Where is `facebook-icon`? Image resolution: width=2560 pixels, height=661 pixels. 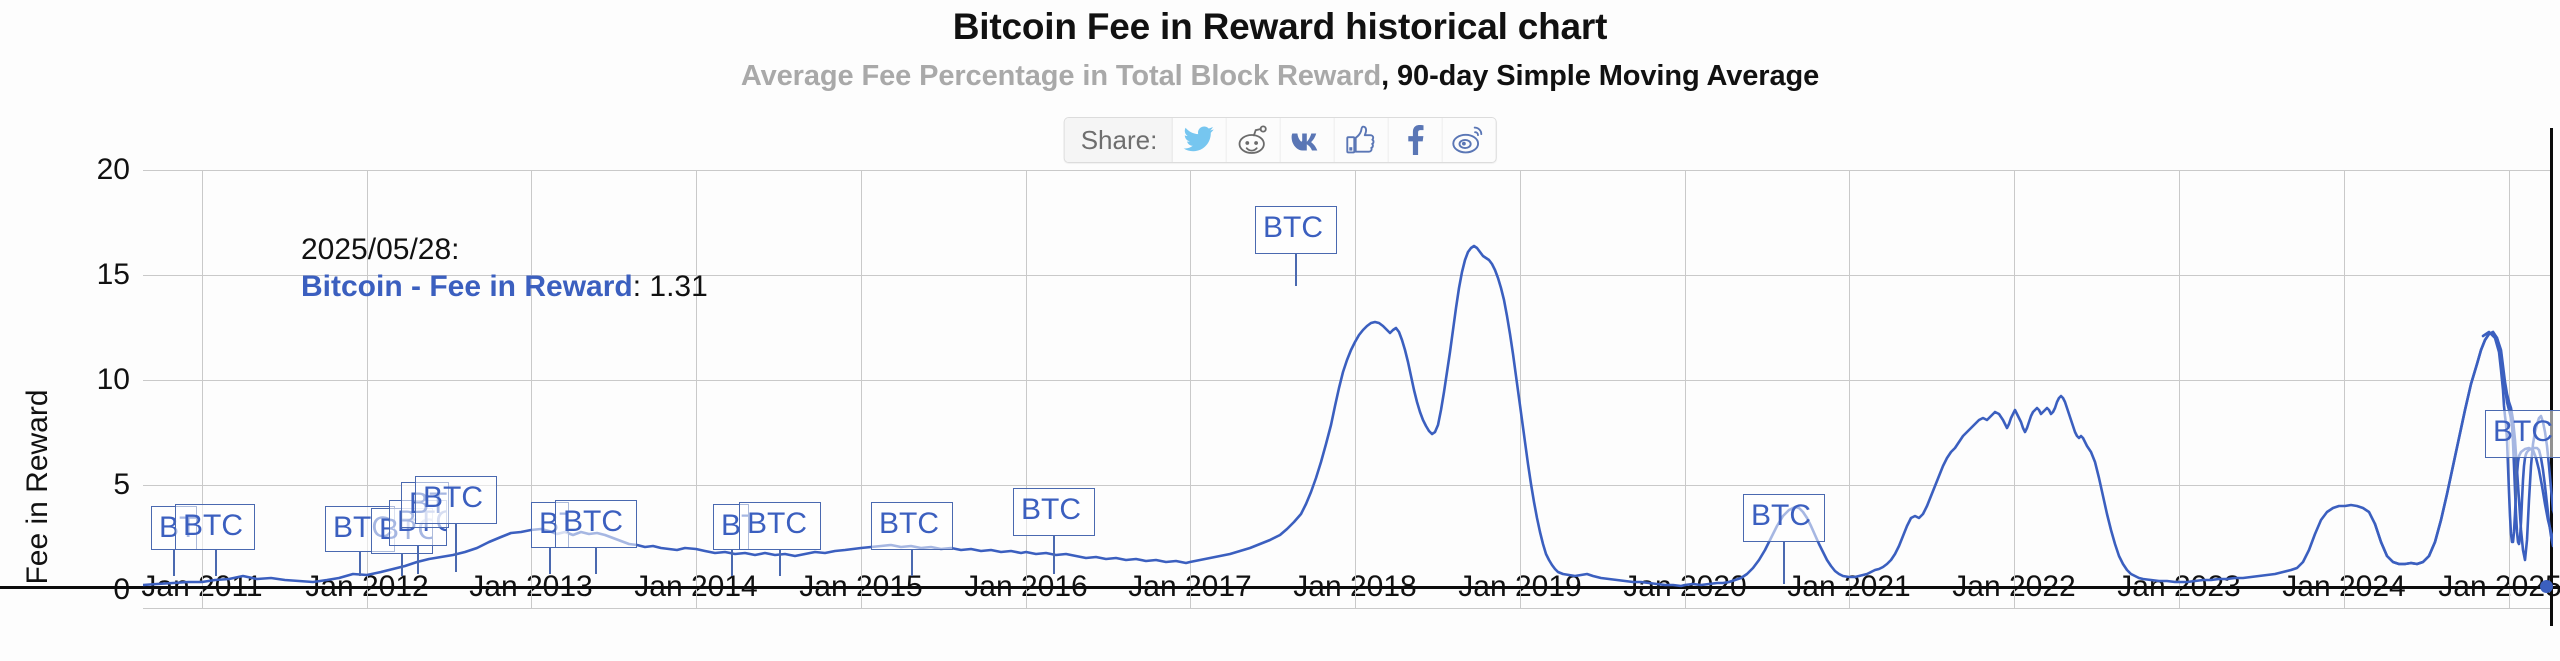 facebook-icon is located at coordinates (1415, 140).